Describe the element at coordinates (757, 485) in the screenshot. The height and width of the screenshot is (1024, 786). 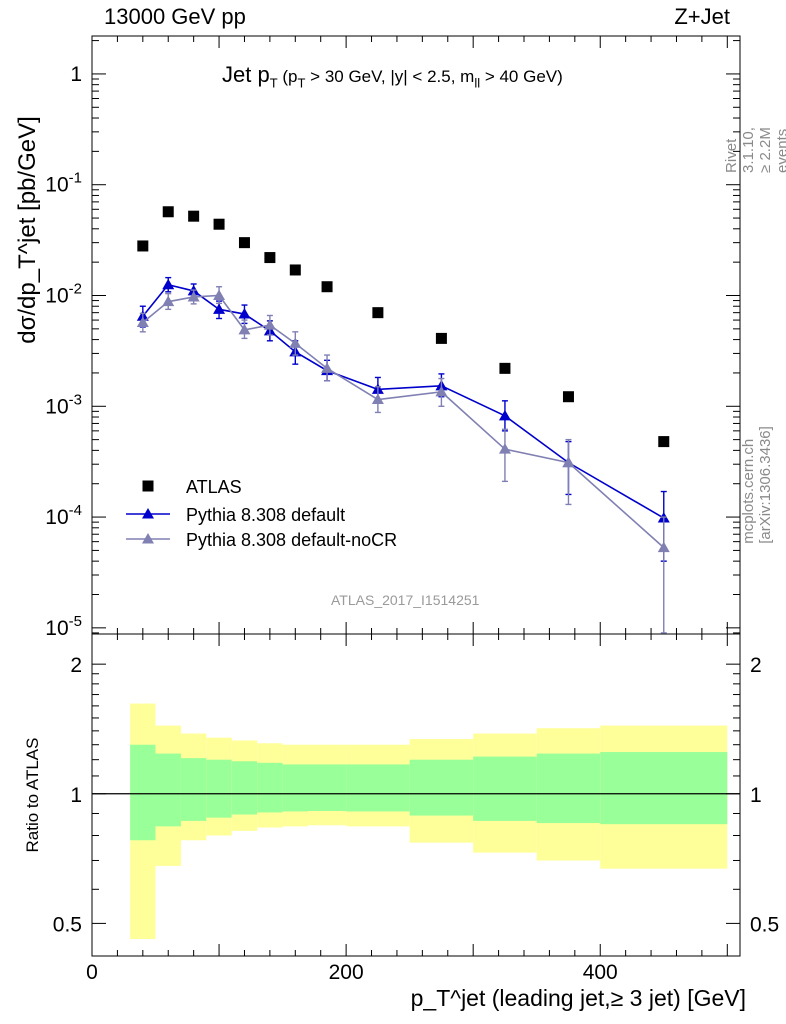
I see `mcplots-label: mcplots.cern.ch [arXiv:1306.3436]` at that location.